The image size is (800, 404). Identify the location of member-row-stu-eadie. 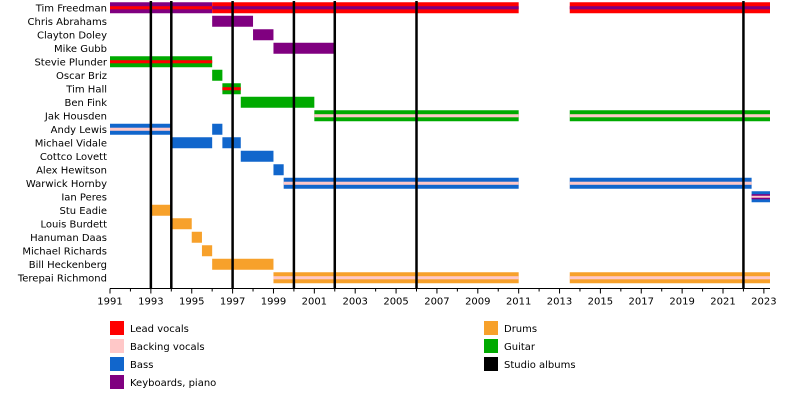
(161, 210).